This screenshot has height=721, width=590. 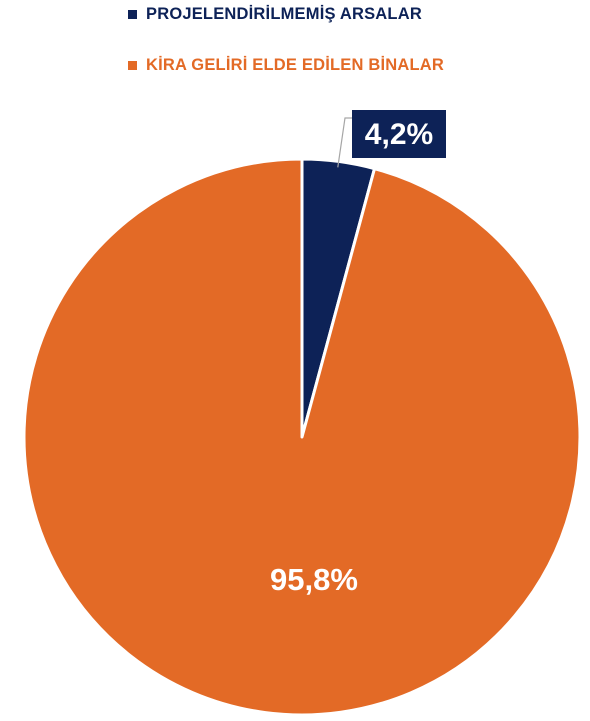 What do you see at coordinates (132, 65) in the screenshot?
I see `legend-swatch-orange` at bounding box center [132, 65].